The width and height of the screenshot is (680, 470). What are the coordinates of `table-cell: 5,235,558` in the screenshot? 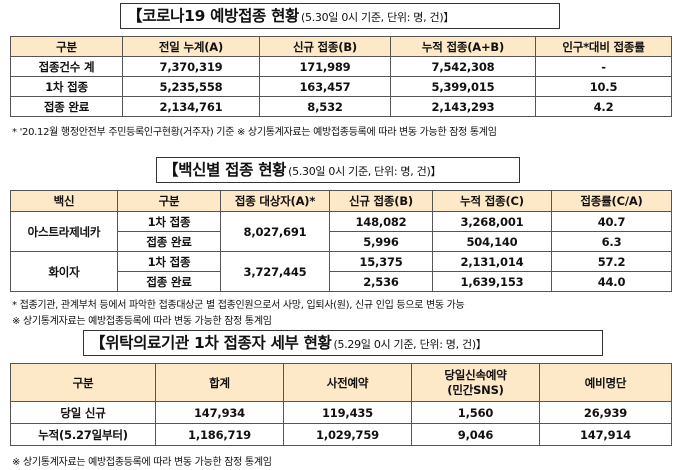 It's located at (191, 86).